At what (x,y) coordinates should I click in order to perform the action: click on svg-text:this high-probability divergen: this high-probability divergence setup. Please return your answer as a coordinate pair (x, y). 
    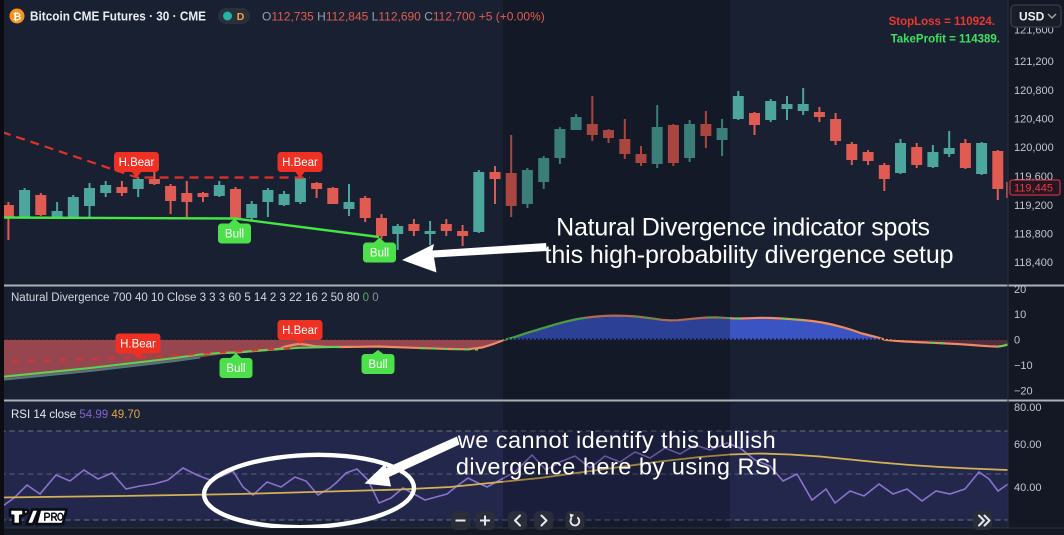
    Looking at the image, I should click on (749, 255).